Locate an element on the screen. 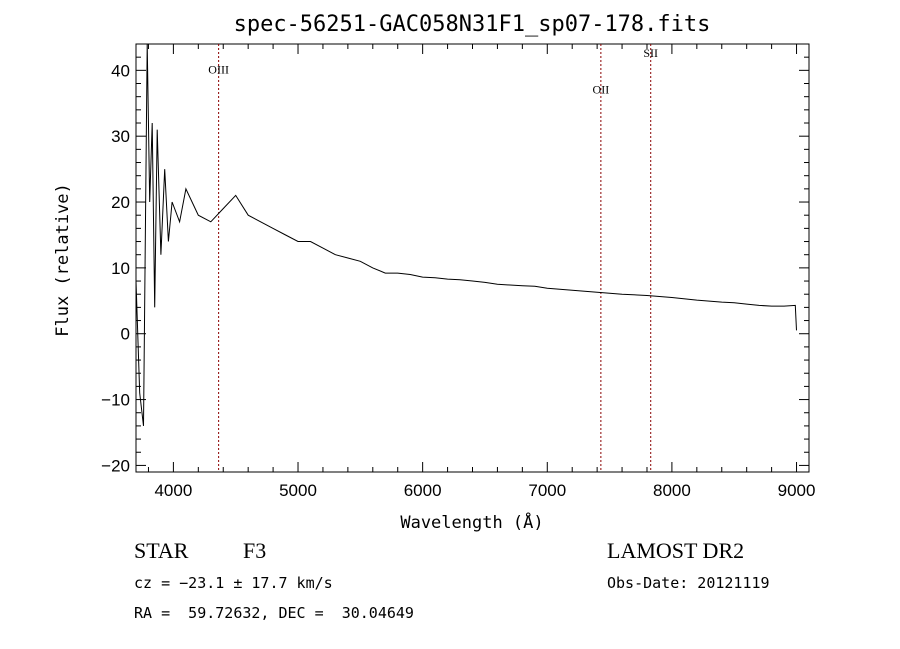 This screenshot has width=900, height=649. x-tick-label: 6000 is located at coordinates (423, 490).